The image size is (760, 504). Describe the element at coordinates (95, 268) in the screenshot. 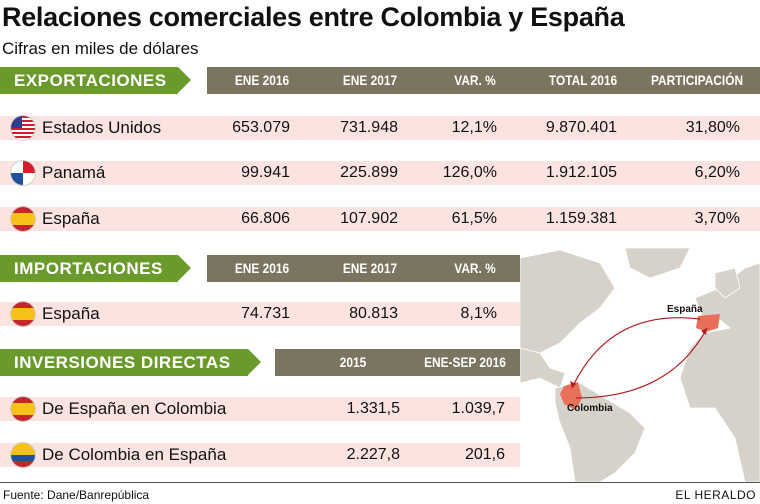

I see `section-importaciones: IMPORTACIONES` at that location.